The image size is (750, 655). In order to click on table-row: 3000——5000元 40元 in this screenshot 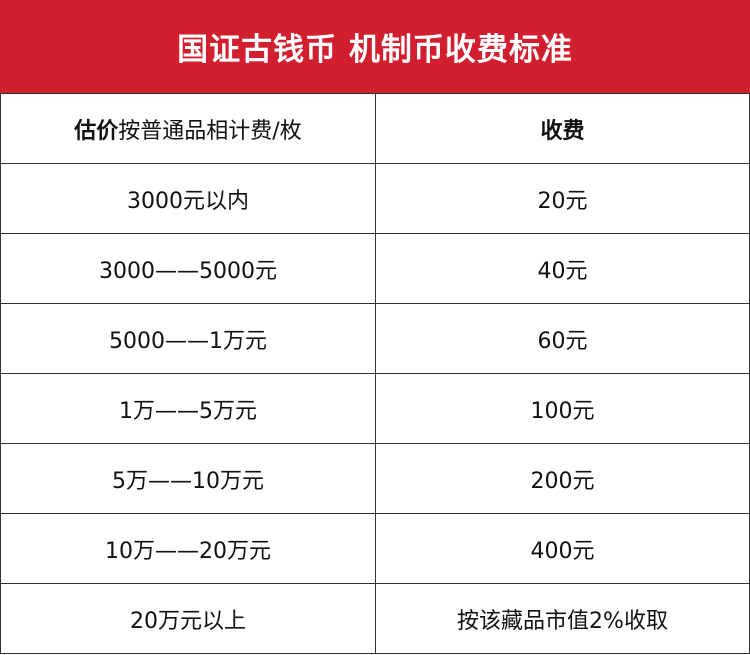, I will do `click(375, 268)`.